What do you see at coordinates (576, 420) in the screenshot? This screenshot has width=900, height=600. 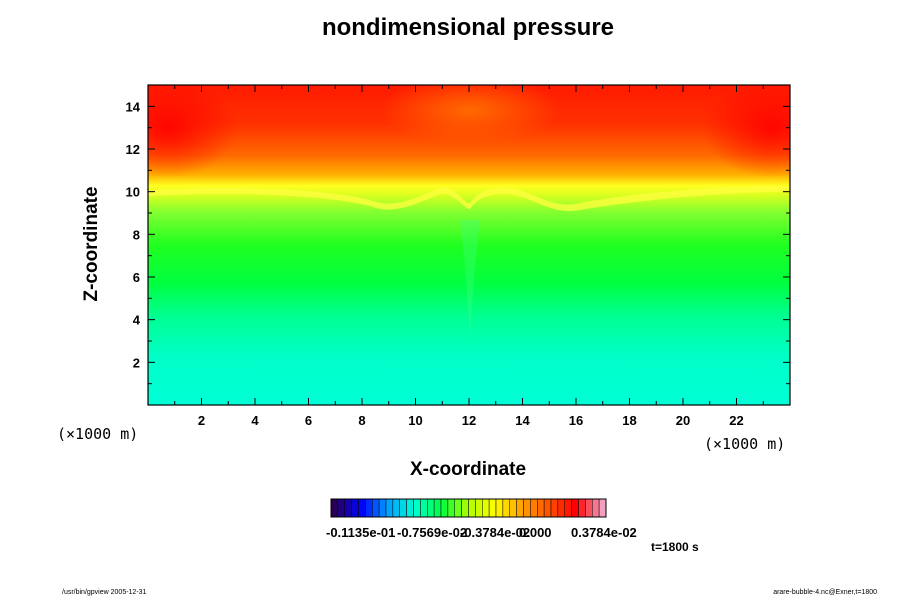 I see `x-tick-label: 16` at bounding box center [576, 420].